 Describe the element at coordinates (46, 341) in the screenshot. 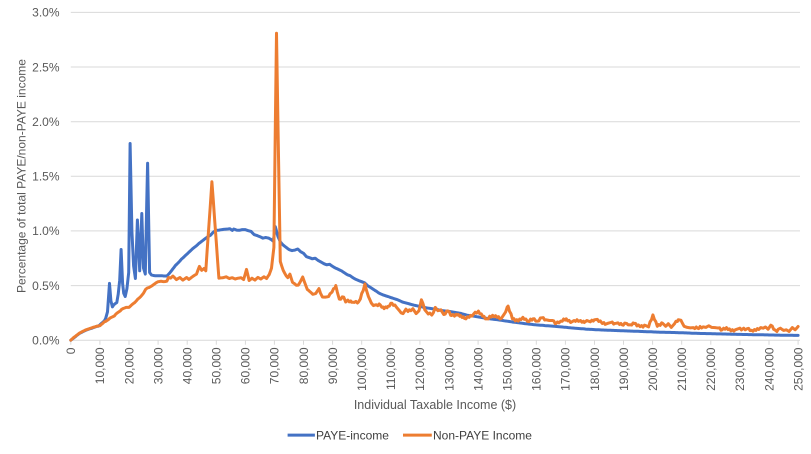

I see `svg-text: 0.0%` at that location.